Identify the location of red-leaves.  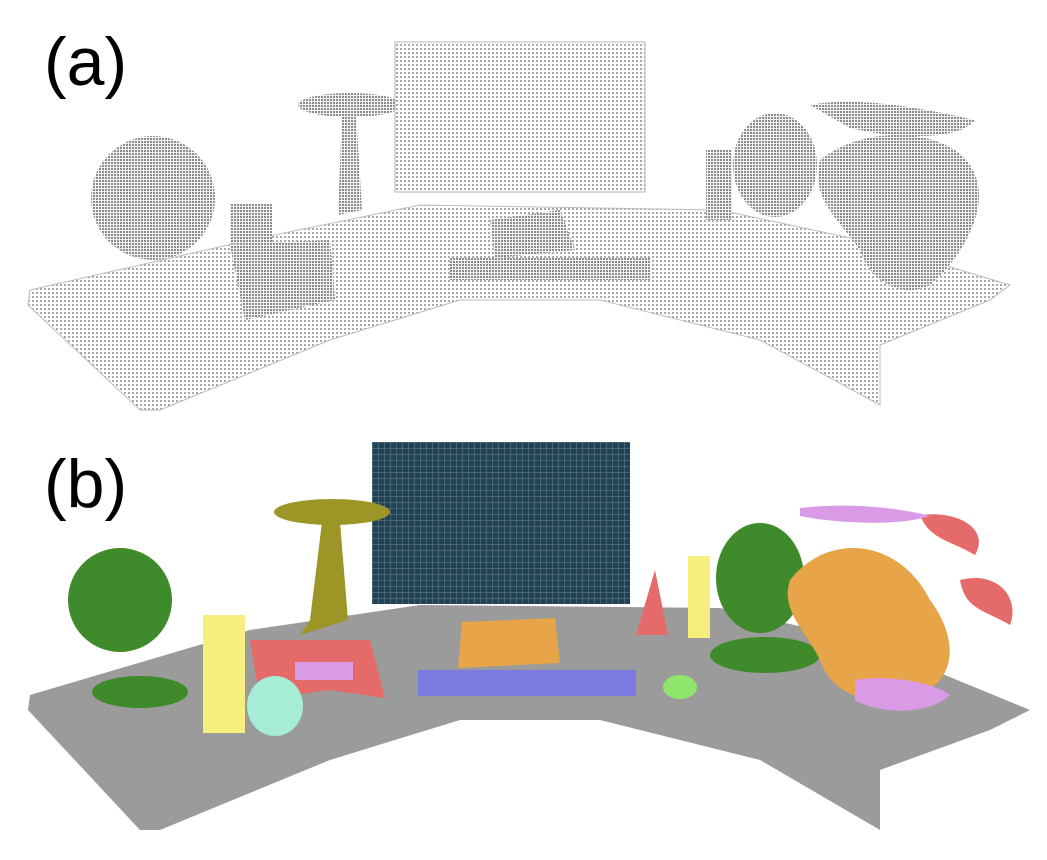
(949, 534).